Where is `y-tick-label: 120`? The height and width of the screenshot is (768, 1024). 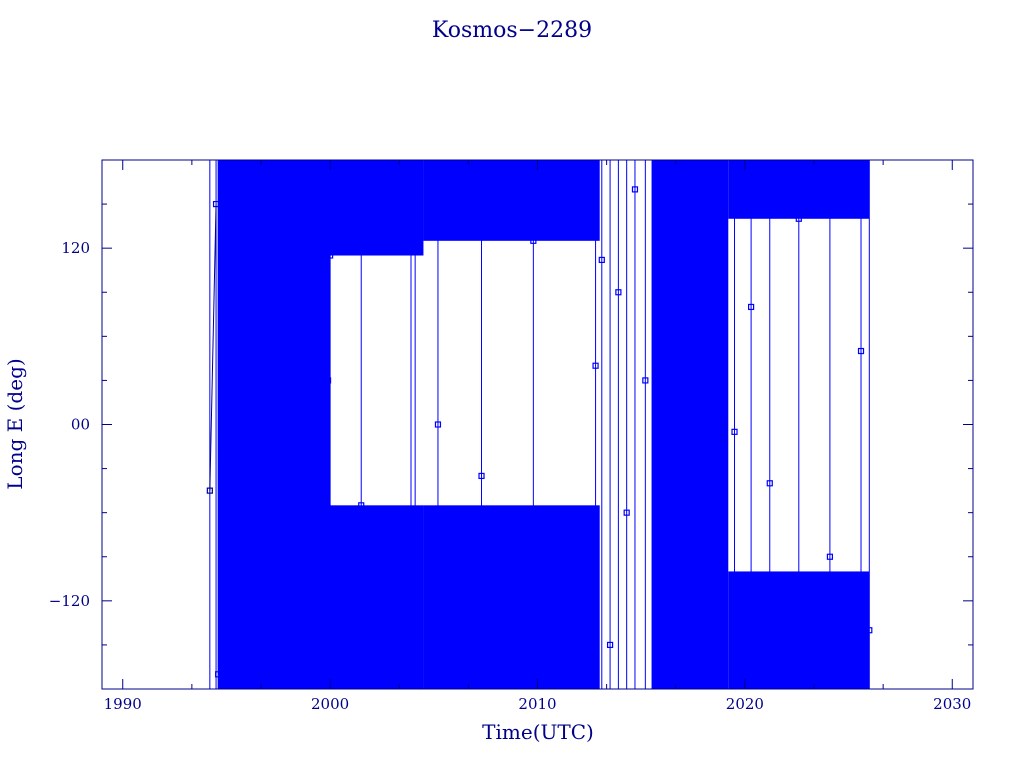 y-tick-label: 120 is located at coordinates (75, 248).